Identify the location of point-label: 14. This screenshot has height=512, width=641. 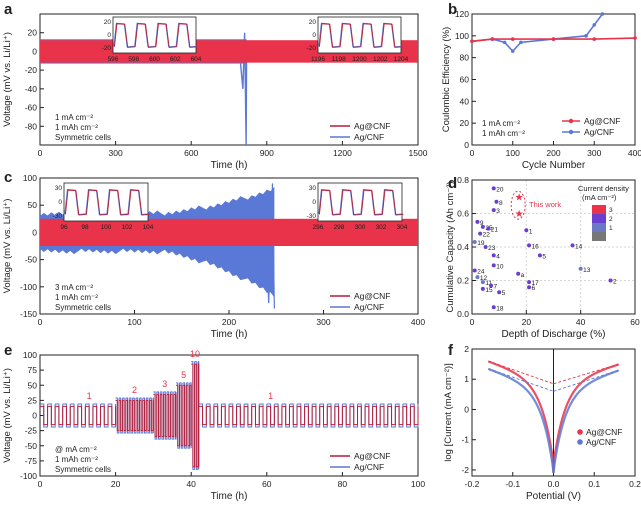
(579, 246).